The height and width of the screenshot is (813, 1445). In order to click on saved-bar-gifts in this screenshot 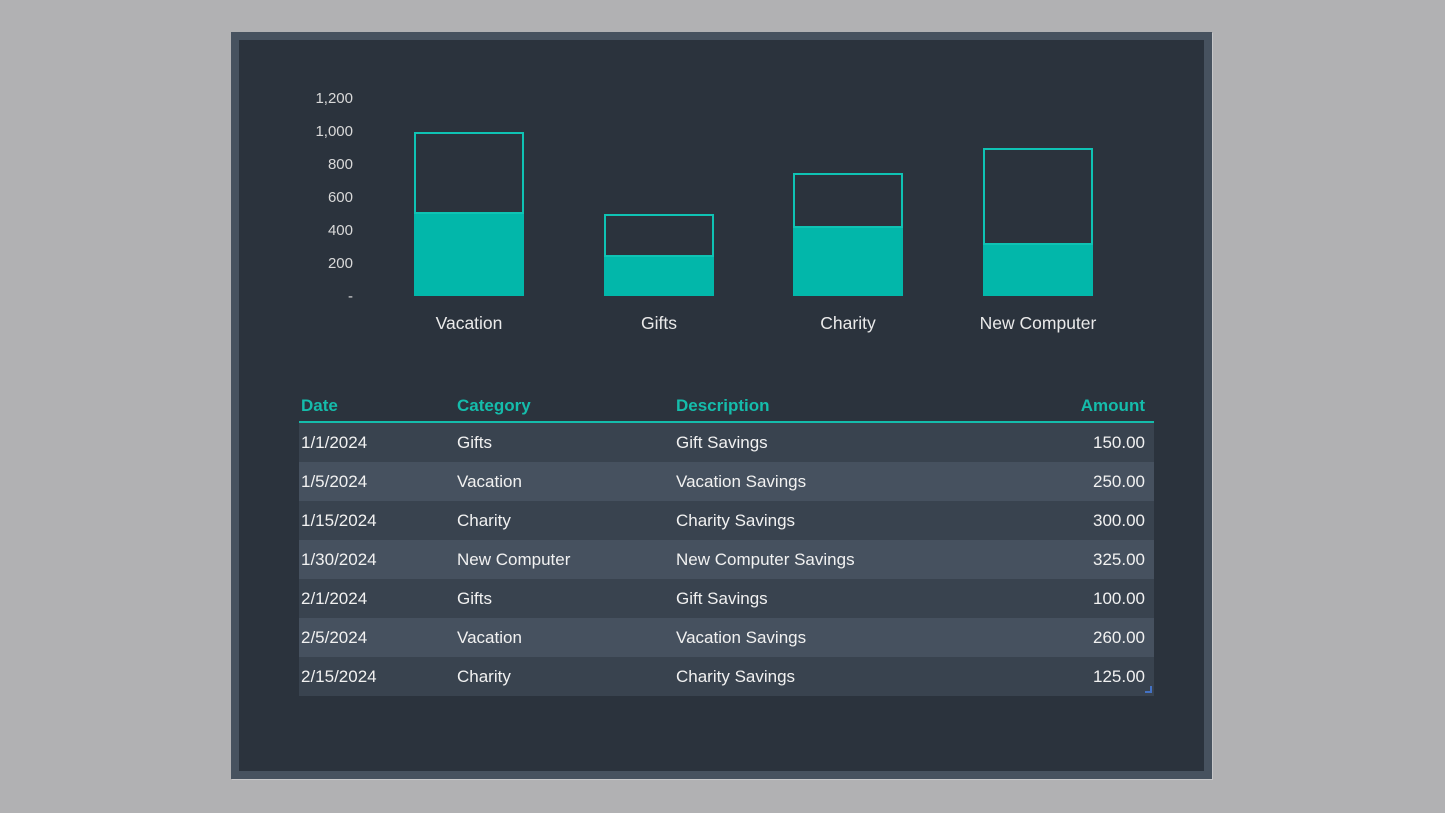, I will do `click(659, 275)`.